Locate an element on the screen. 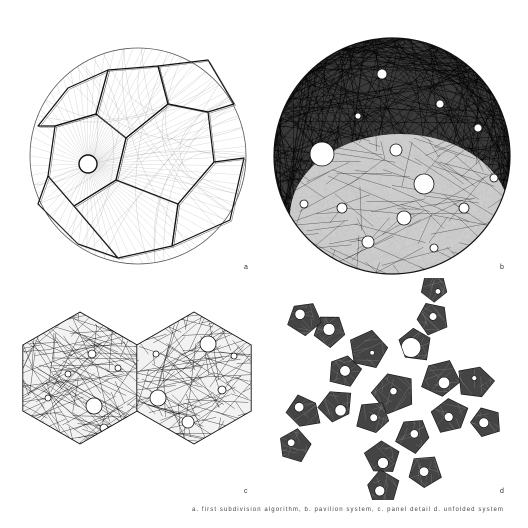  panel-label-c: c is located at coordinates (246, 491).